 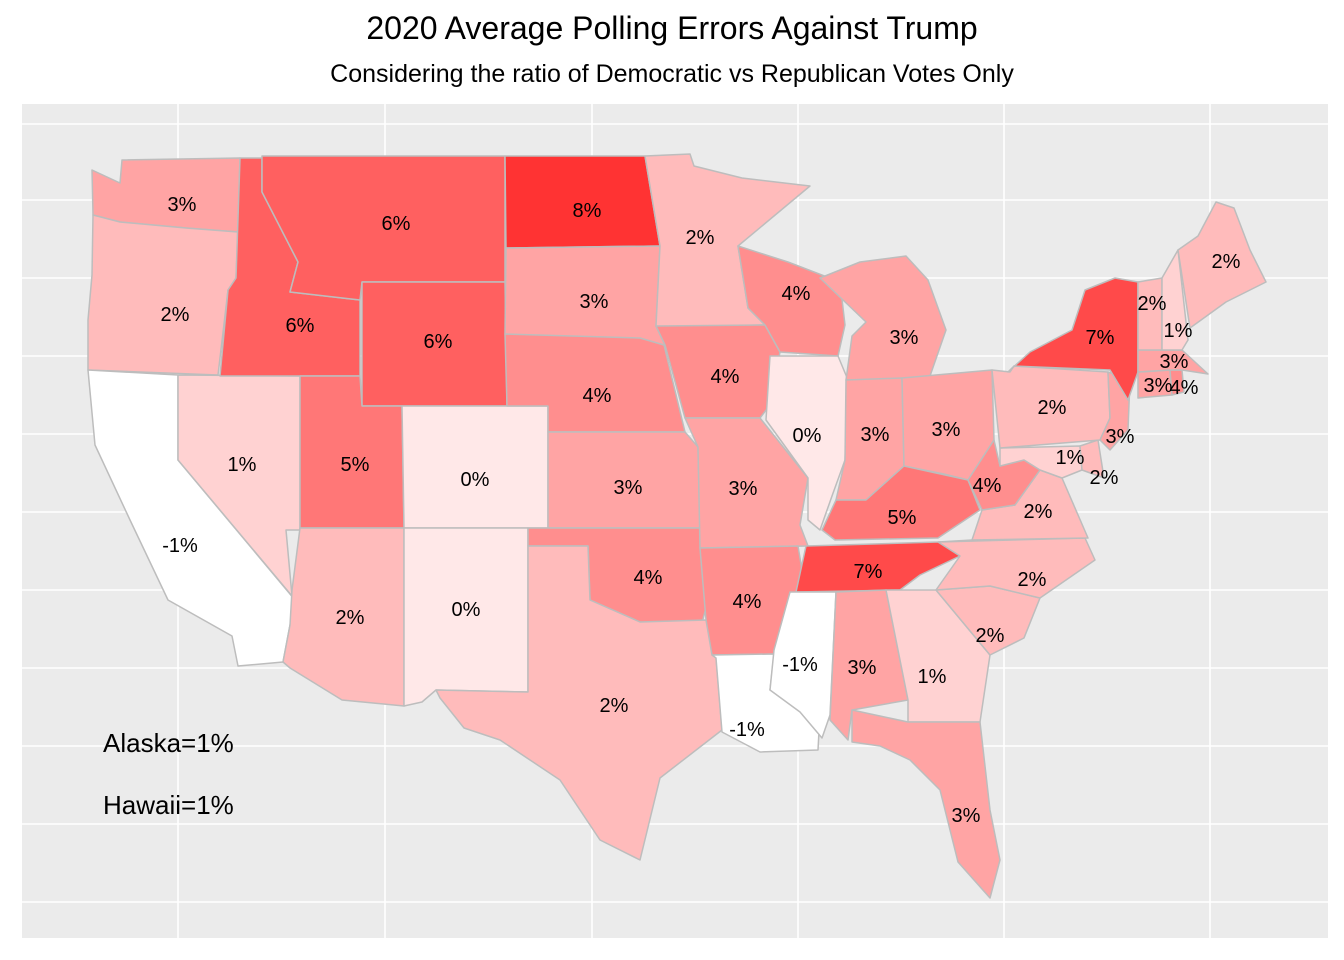 I want to click on state-label-kentucky: 5%, so click(x=902, y=518).